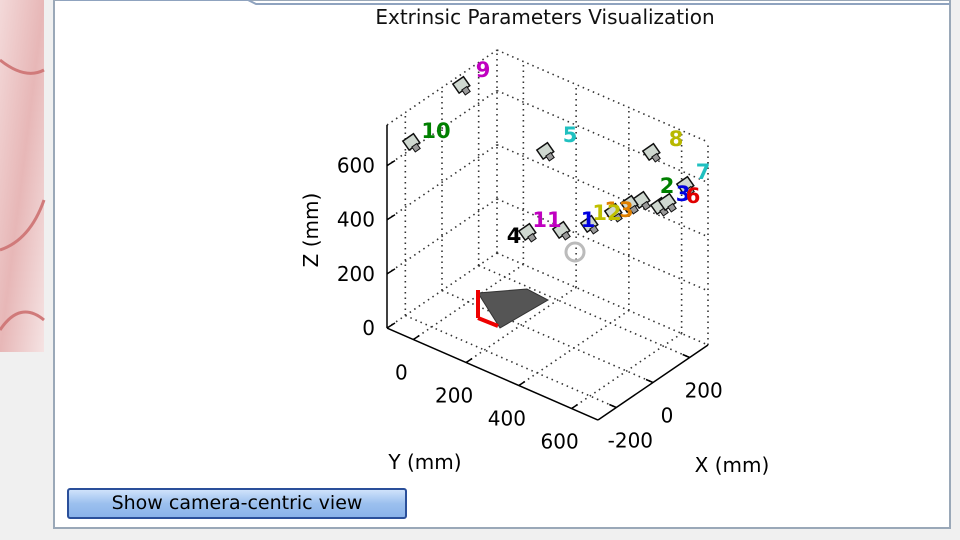  Describe the element at coordinates (424, 462) in the screenshot. I see `y-axis-label: Y (mm)` at that location.